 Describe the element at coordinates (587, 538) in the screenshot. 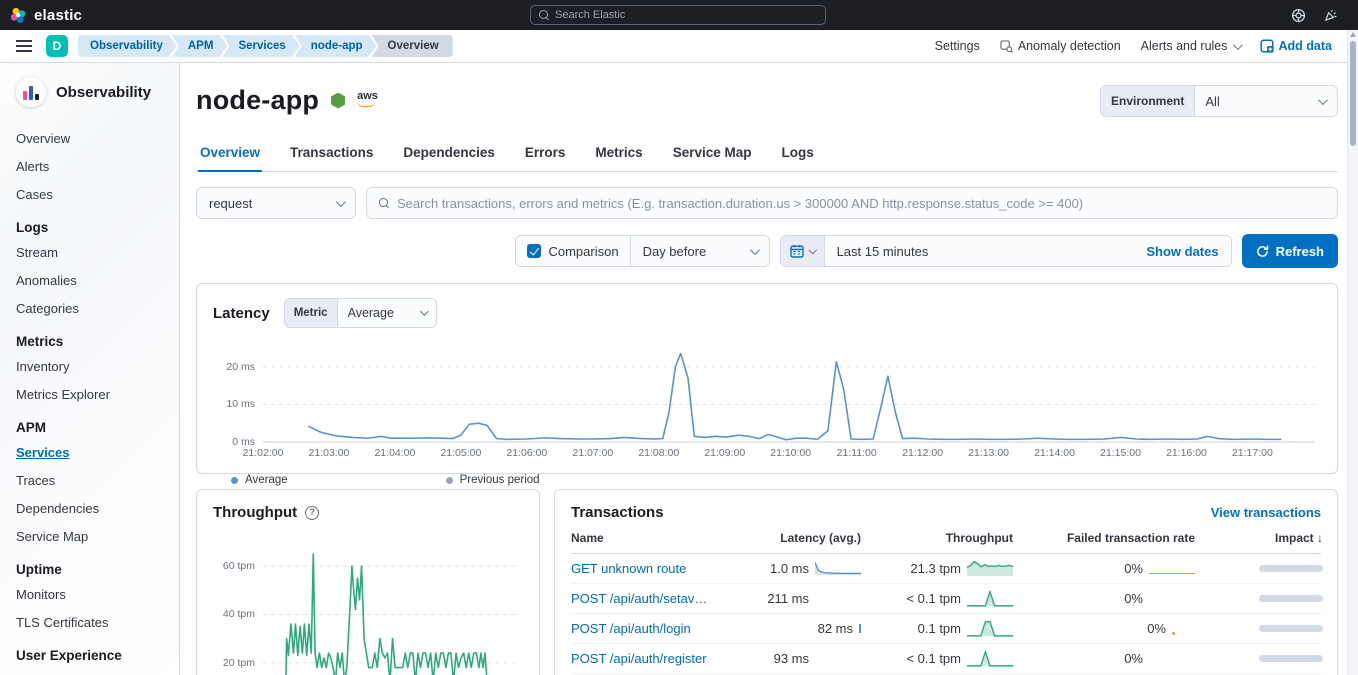

I see `column-header-name: Name` at that location.